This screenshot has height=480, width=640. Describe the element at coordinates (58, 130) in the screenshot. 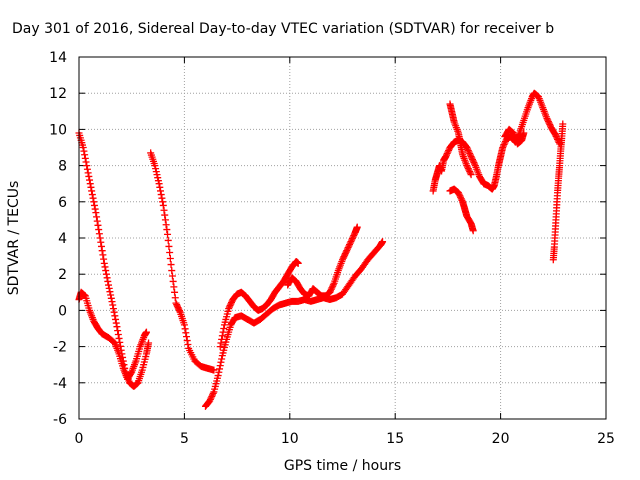

I see `y-tick-label: 10` at that location.